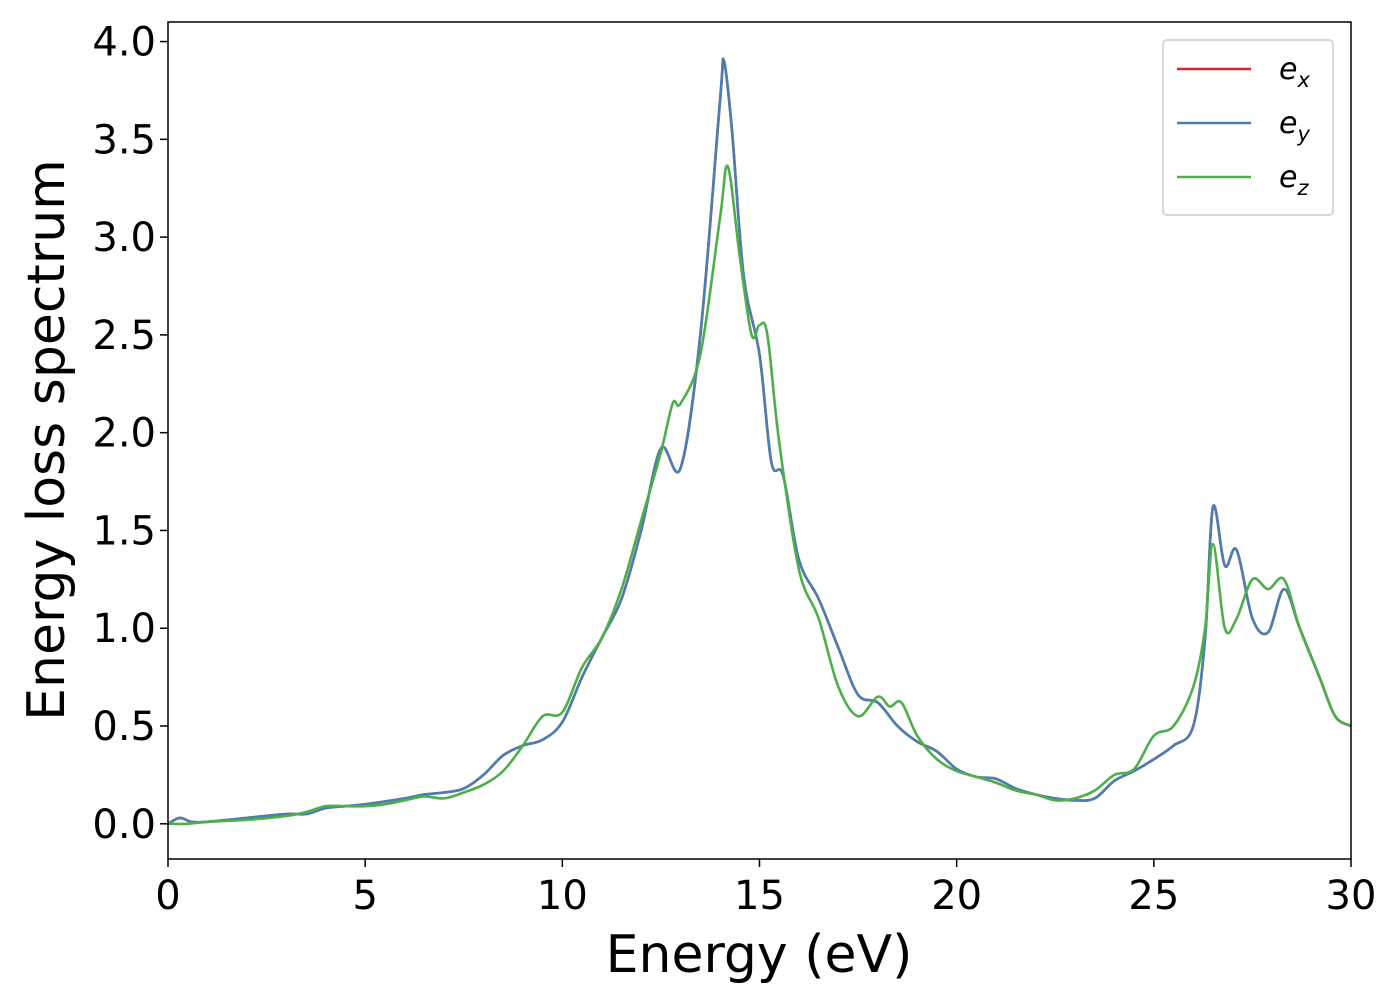  What do you see at coordinates (124, 727) in the screenshot?
I see `y-tick-label: 0.5` at bounding box center [124, 727].